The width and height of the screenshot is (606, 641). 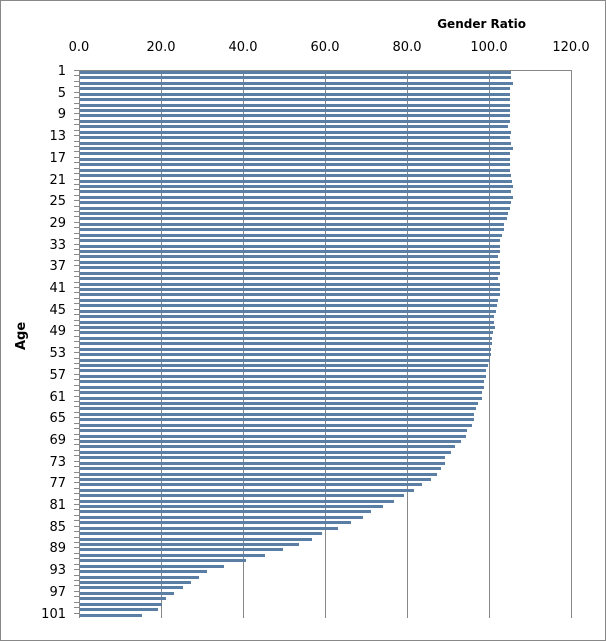 I want to click on y-tick-label: 77, so click(x=57, y=484).